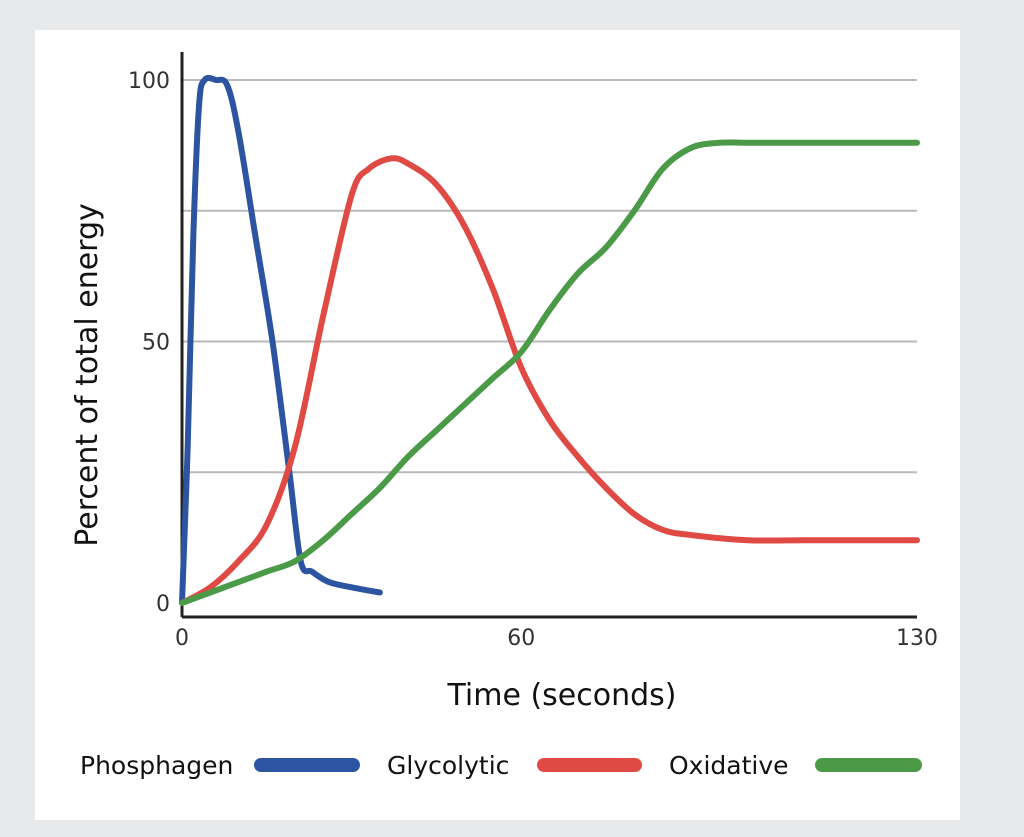  What do you see at coordinates (448, 765) in the screenshot?
I see `legend-label-glycolytic: Glycolytic` at bounding box center [448, 765].